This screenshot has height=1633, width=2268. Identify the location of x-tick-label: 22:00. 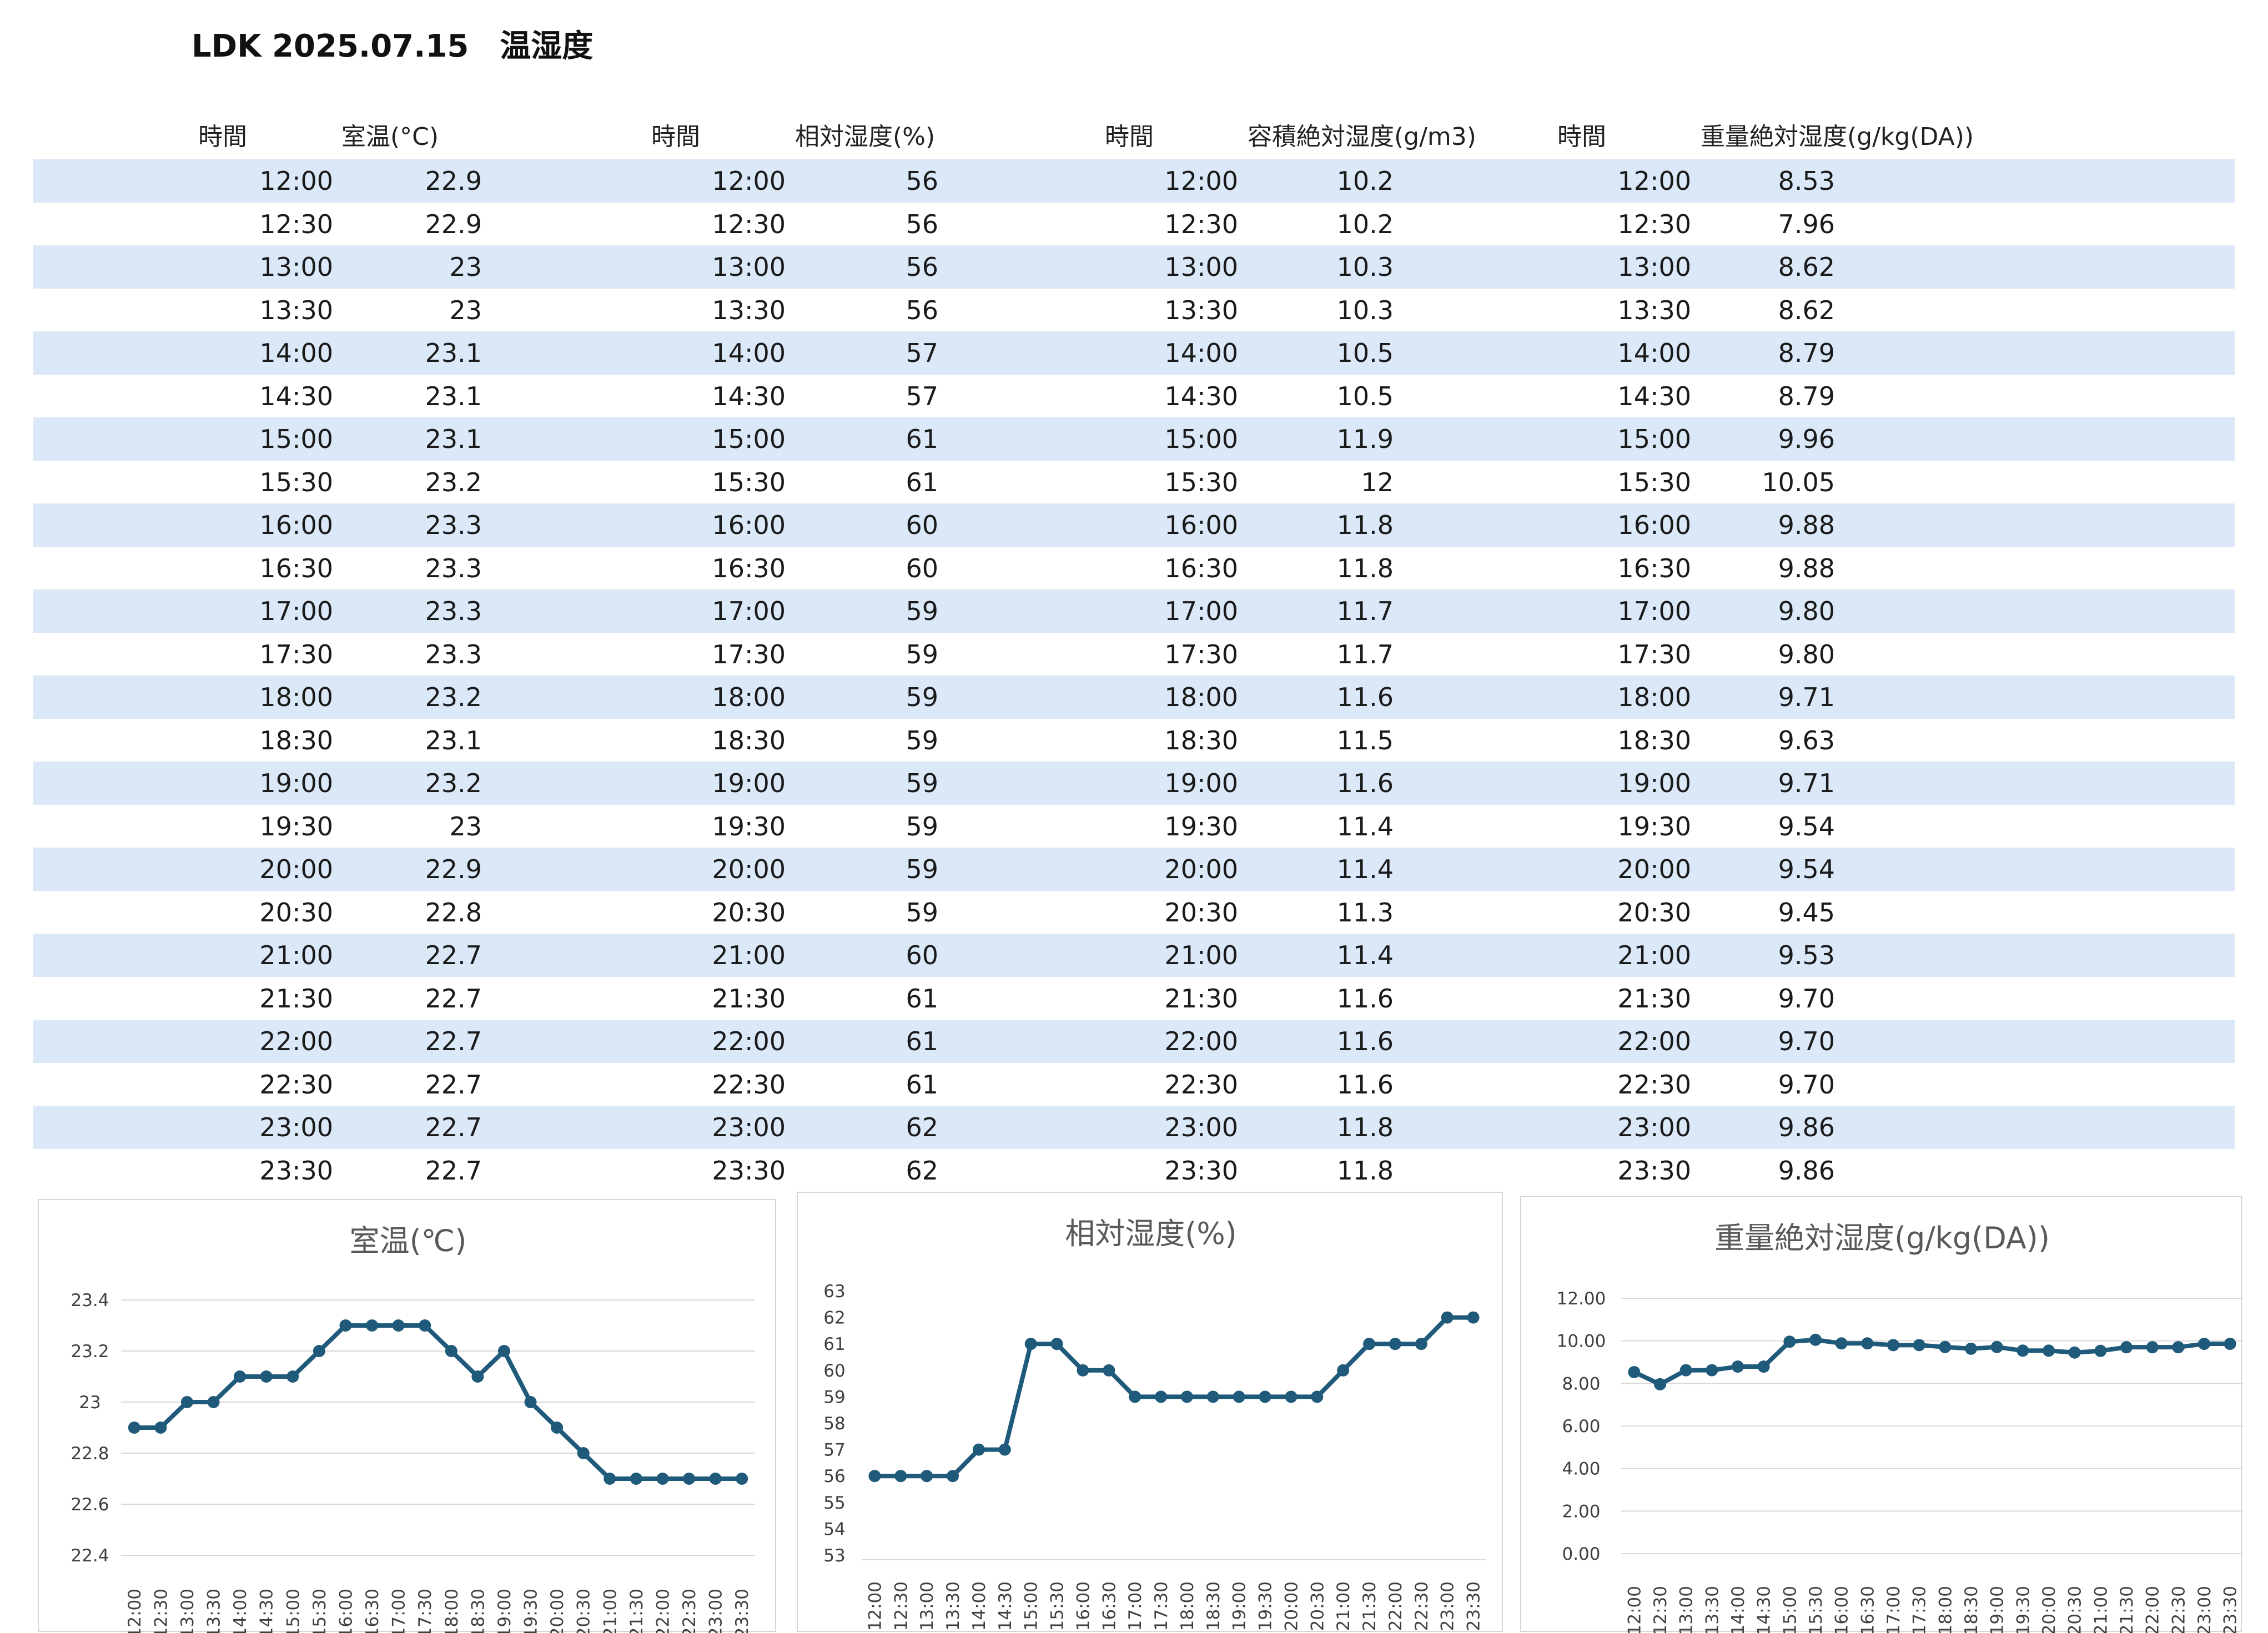
(663, 1611).